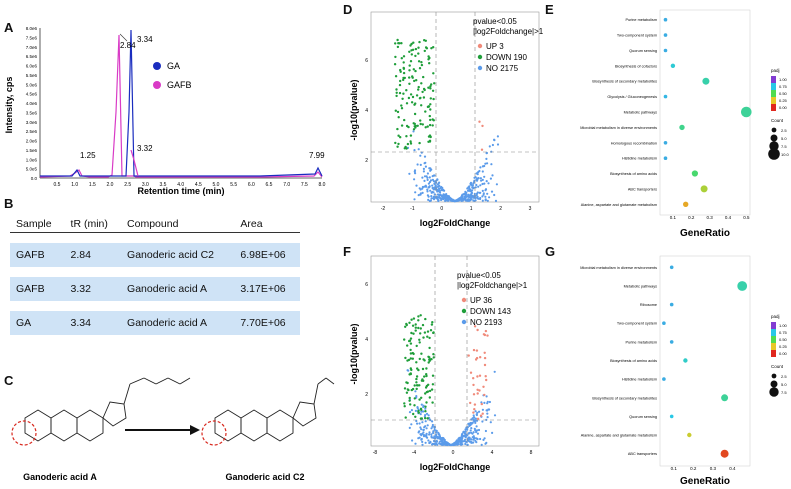  What do you see at coordinates (641, 342) in the screenshot?
I see `pathway-label: Purine metabolism` at bounding box center [641, 342].